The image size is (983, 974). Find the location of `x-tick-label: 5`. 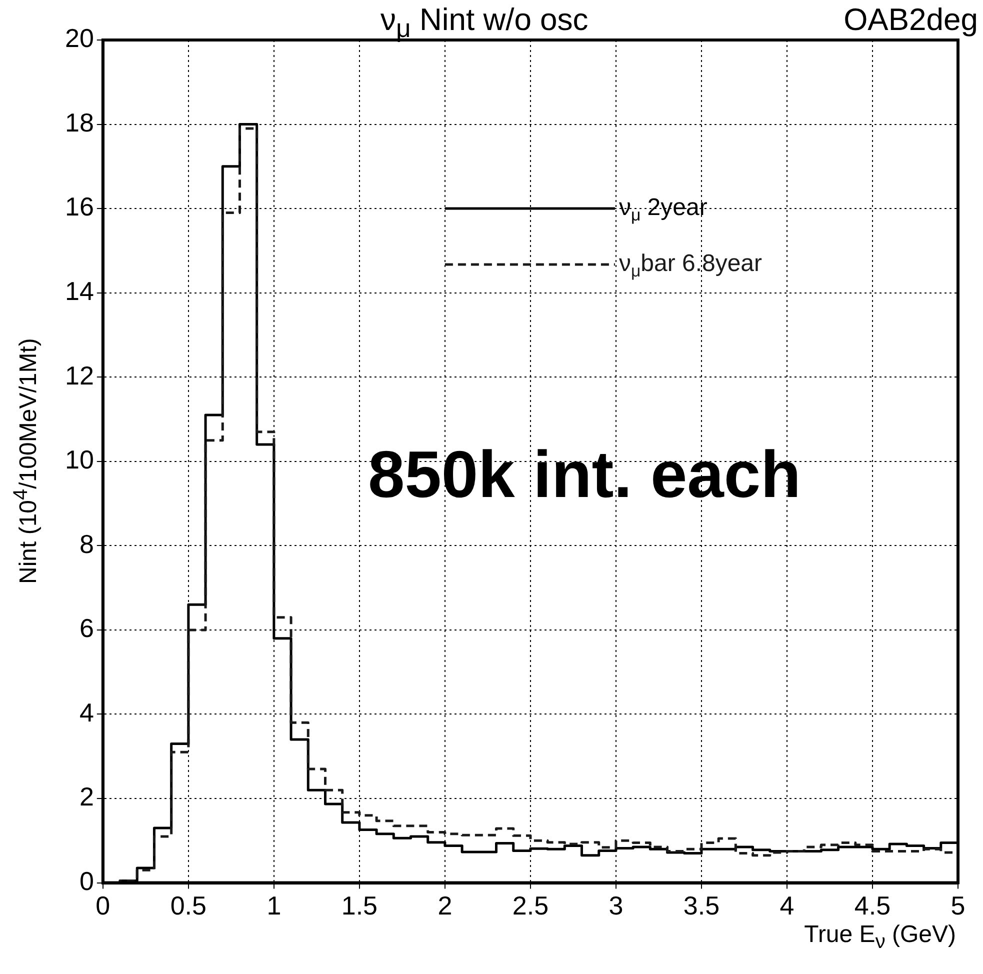

x-tick-label: 5 is located at coordinates (958, 905).